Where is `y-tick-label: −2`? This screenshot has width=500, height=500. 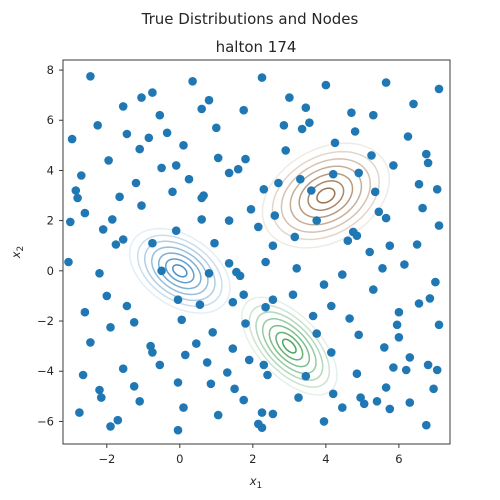 y-tick-label: −2 is located at coordinates (45, 321).